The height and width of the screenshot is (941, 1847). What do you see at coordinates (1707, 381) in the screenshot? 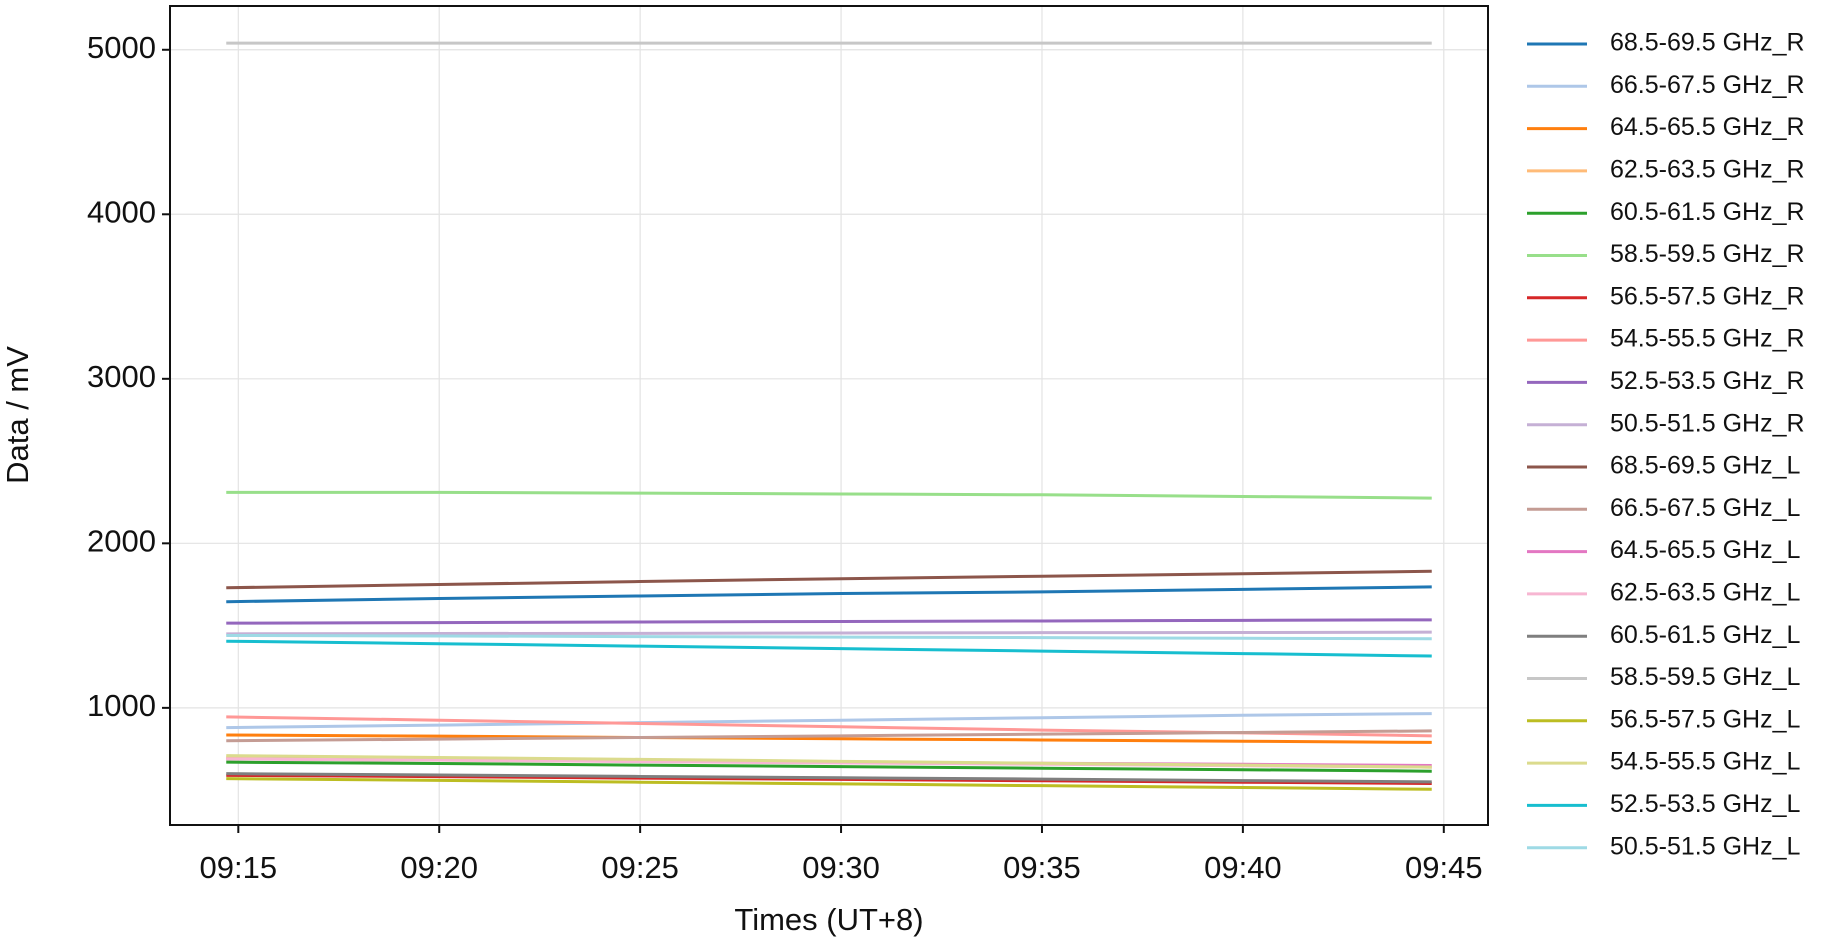
I see `legend-label: 52.5-53.5 GHz_R` at bounding box center [1707, 381].